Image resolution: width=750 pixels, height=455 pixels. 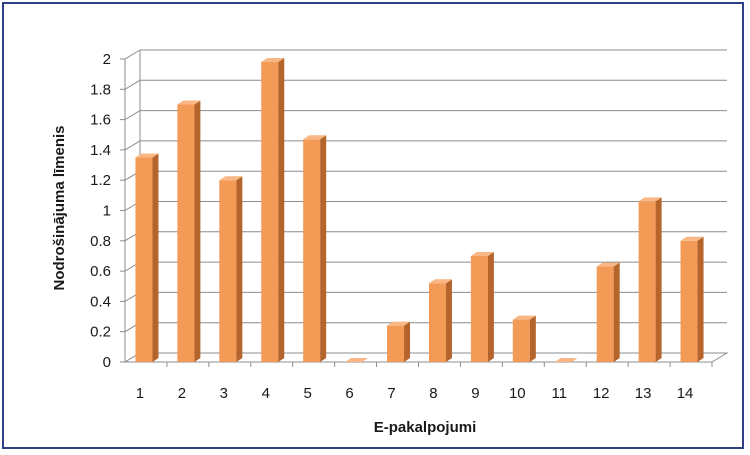 What do you see at coordinates (100, 89) in the screenshot?
I see `y-tick-label: 1.8` at bounding box center [100, 89].